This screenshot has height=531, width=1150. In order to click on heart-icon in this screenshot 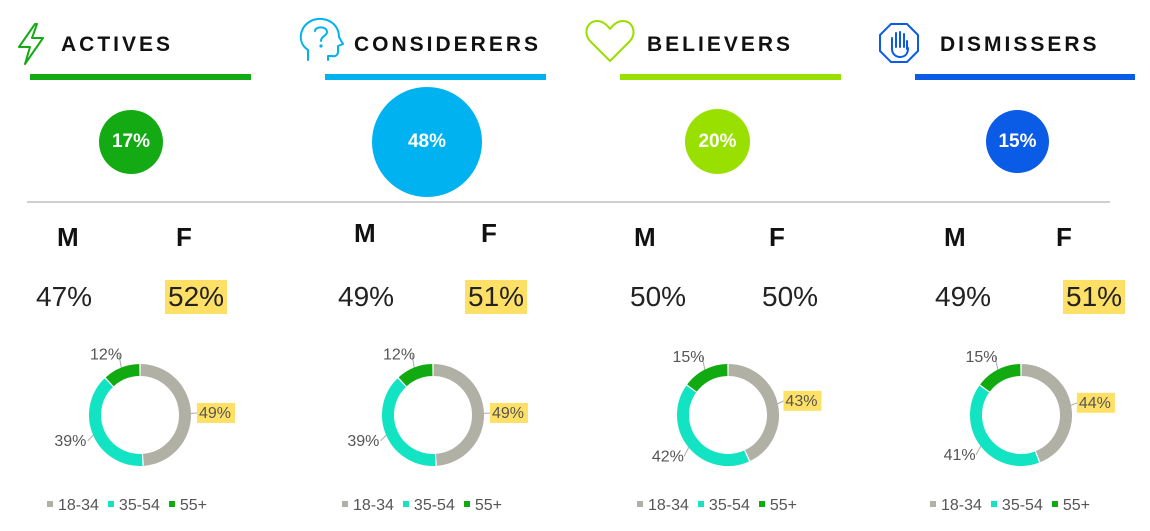, I will do `click(609, 43)`.